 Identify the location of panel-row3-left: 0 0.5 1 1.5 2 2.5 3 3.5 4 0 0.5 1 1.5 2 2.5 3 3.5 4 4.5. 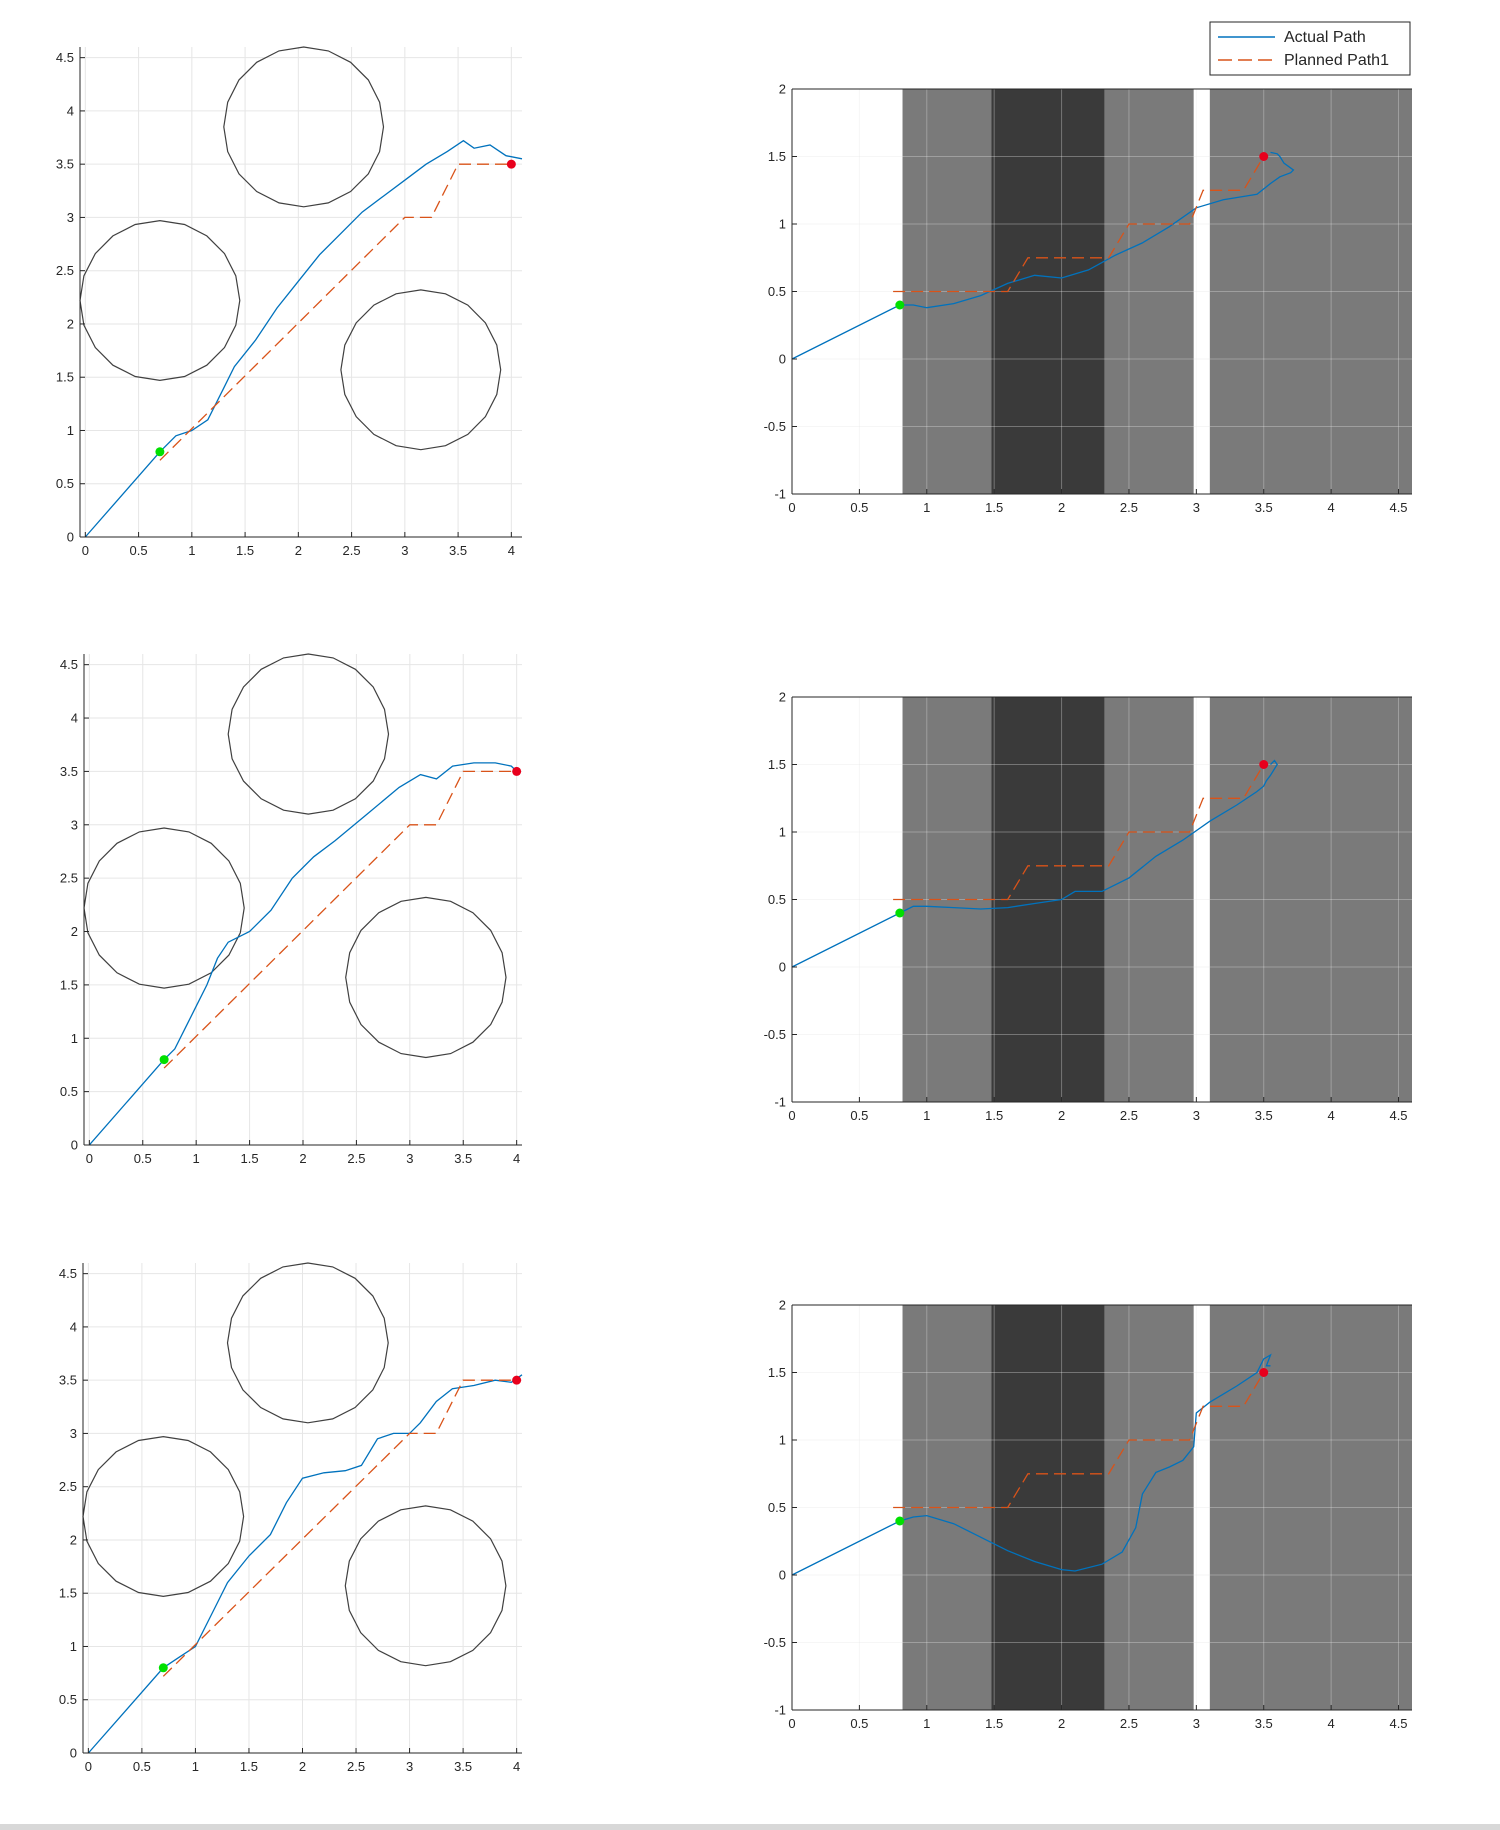
(291, 1518).